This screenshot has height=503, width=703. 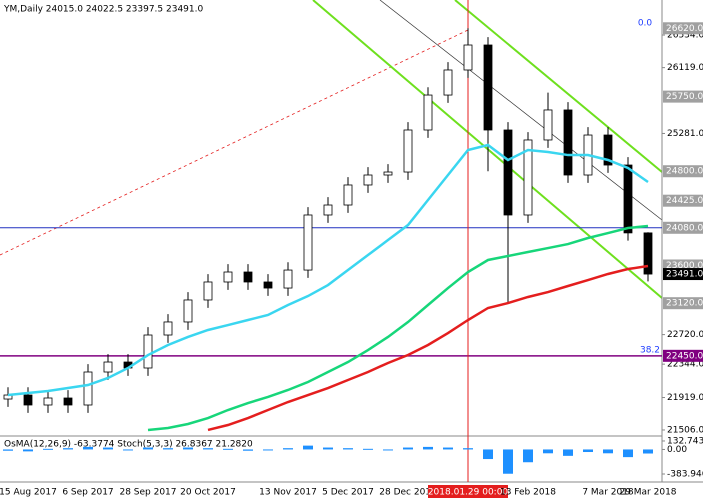 I want to click on level-label: 23600.0, so click(x=684, y=266).